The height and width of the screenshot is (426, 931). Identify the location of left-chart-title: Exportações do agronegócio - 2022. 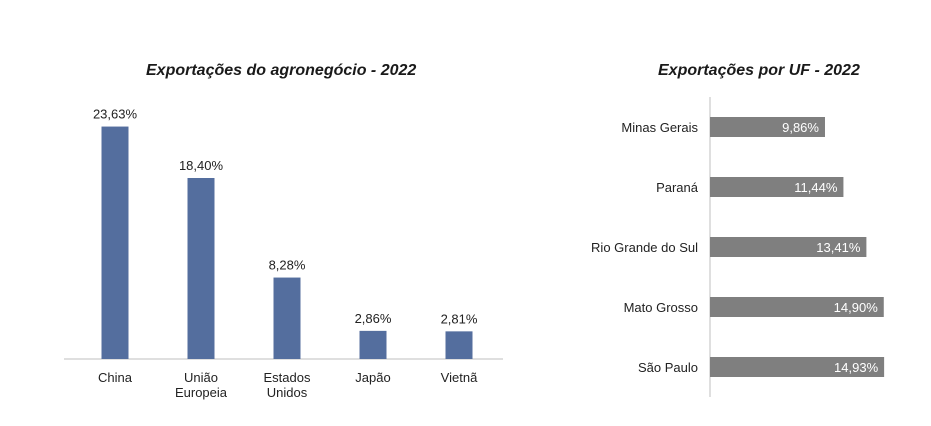
(281, 70).